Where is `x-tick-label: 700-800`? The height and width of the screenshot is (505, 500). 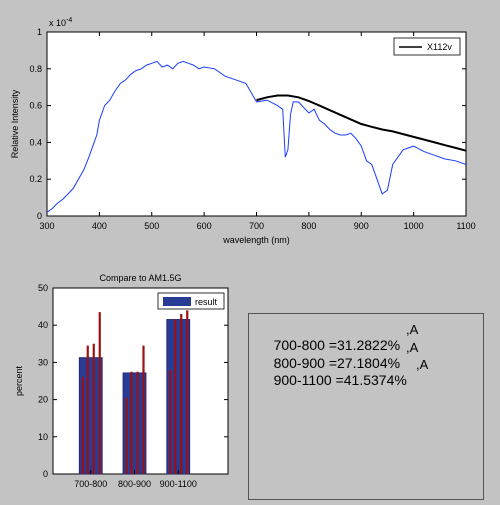 x-tick-label: 700-800 is located at coordinates (90, 484).